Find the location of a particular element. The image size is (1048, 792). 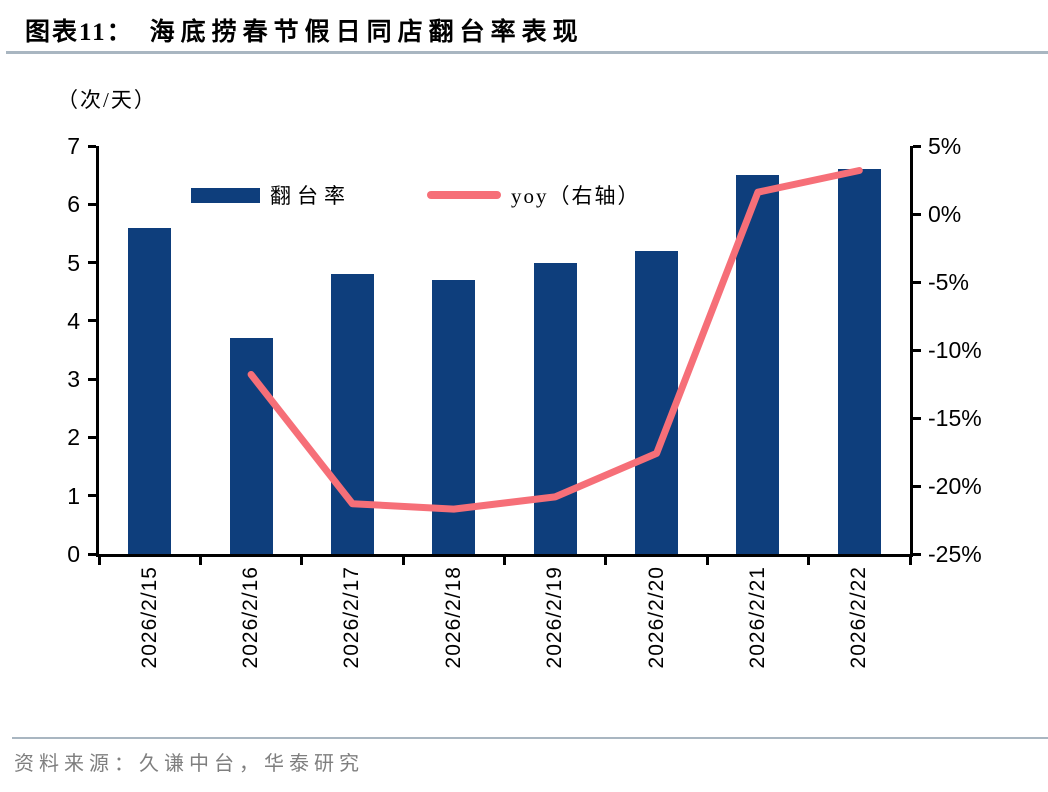

x-axis-label: 2026/2/18 is located at coordinates (453, 617).